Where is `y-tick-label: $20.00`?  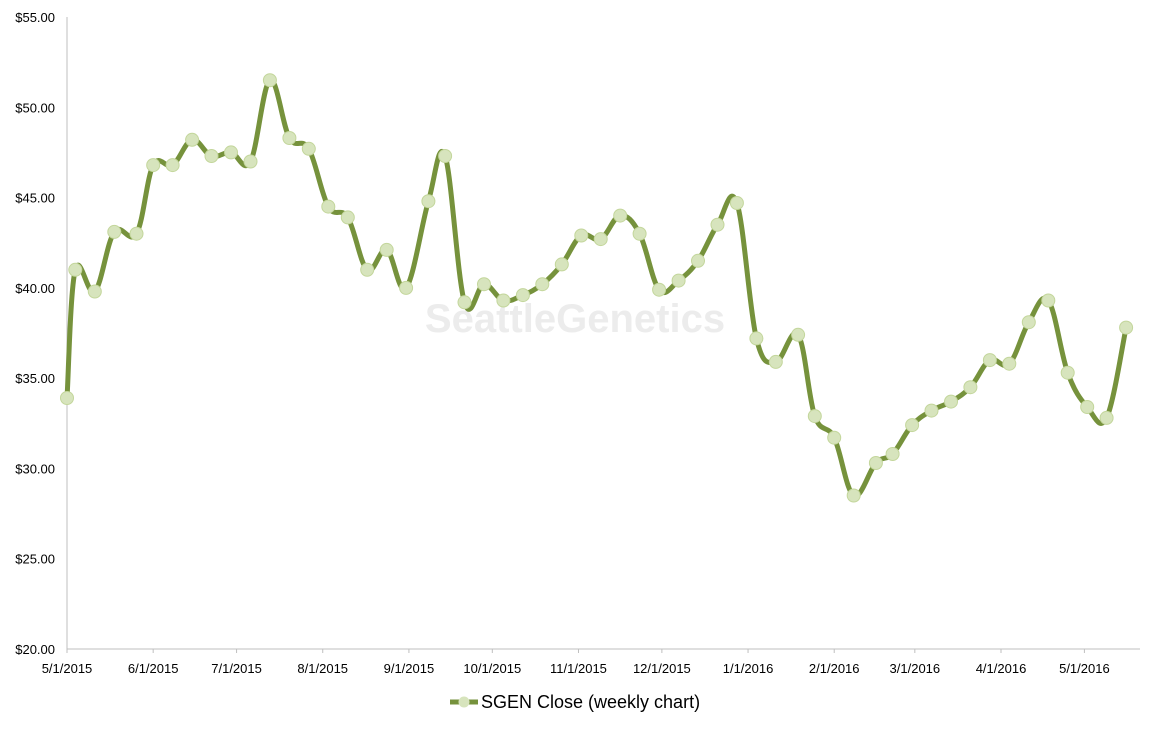 y-tick-label: $20.00 is located at coordinates (35, 649).